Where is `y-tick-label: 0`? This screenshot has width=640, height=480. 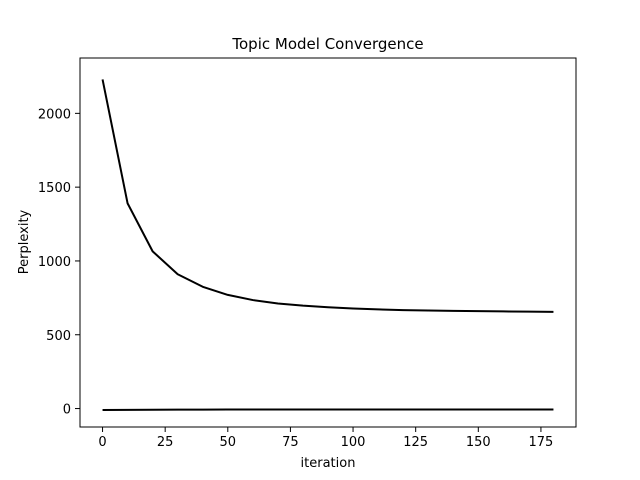
y-tick-label: 0 is located at coordinates (67, 410).